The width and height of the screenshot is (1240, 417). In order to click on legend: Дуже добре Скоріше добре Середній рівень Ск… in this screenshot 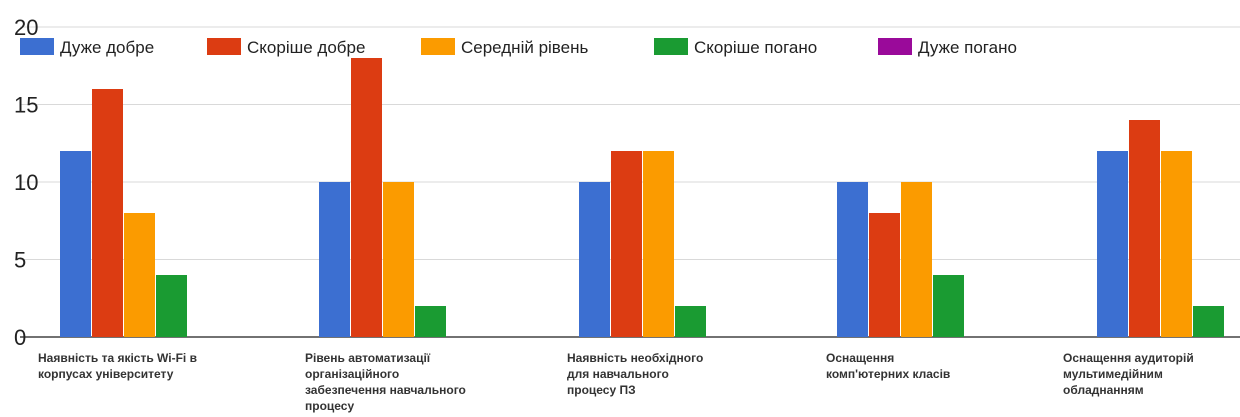, I will do `click(518, 47)`.